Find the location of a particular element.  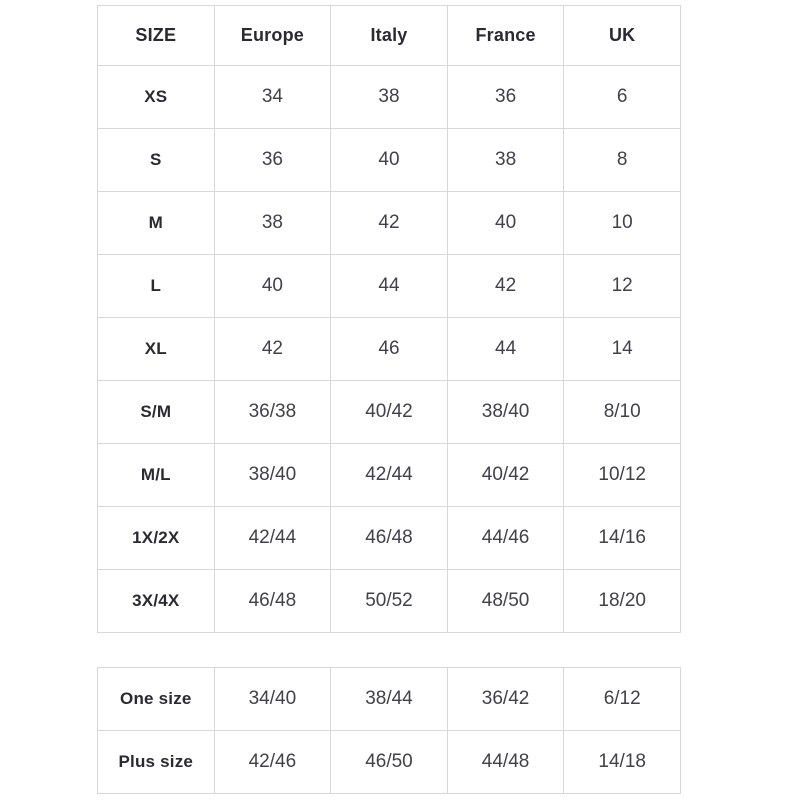

table-cell: 50/52 is located at coordinates (389, 601).